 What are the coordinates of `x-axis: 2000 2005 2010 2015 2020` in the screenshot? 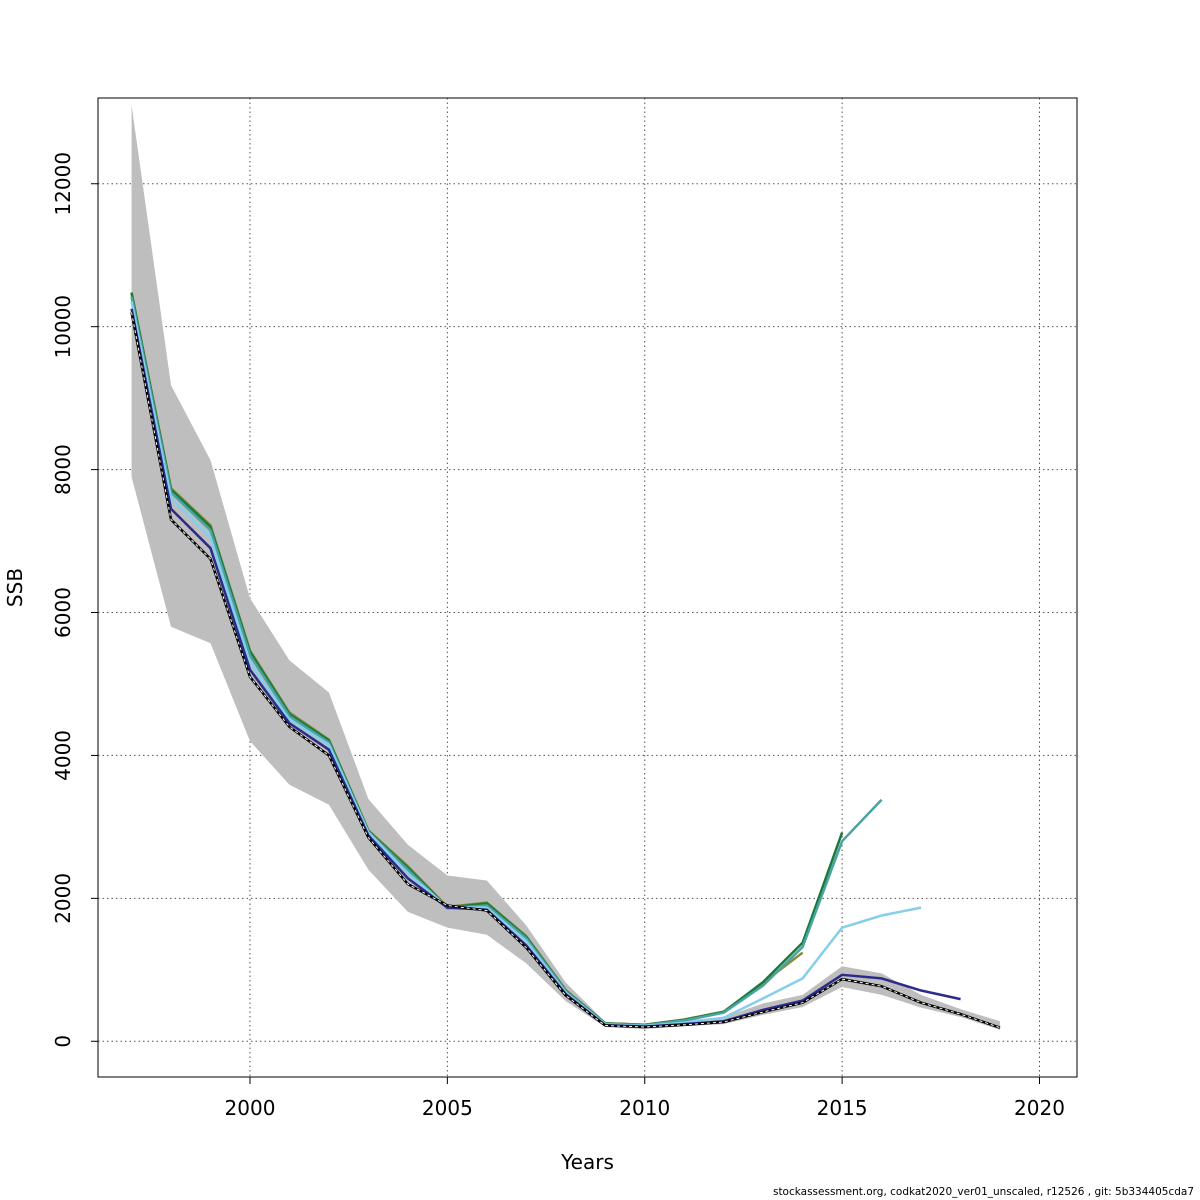 It's located at (645, 1098).